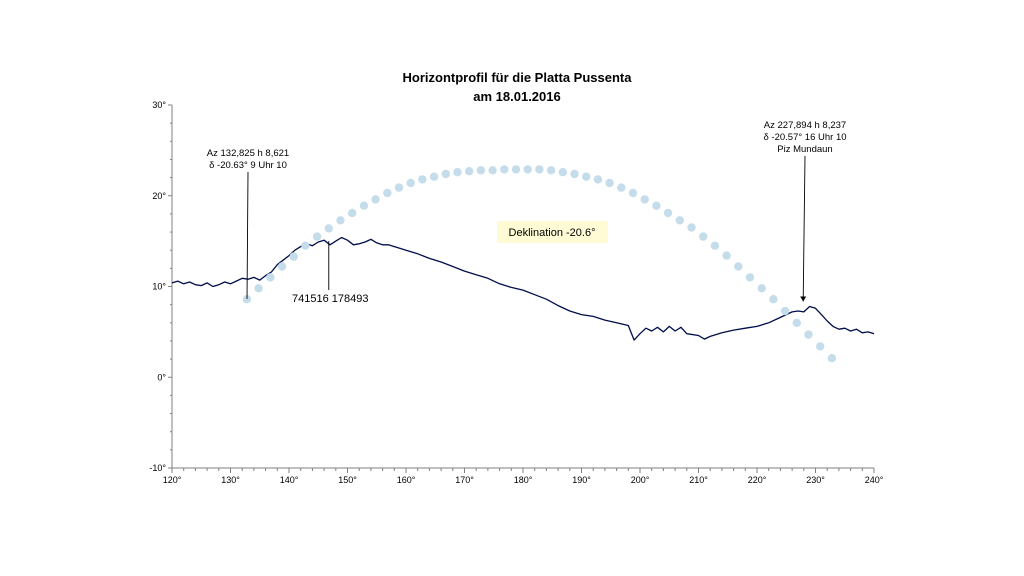 The width and height of the screenshot is (1024, 576). I want to click on x-tick-label: 150°, so click(347, 480).